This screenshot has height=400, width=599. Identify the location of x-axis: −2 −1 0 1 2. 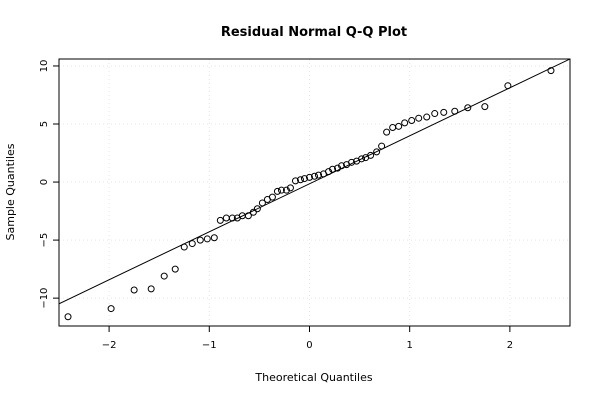
(307, 338).